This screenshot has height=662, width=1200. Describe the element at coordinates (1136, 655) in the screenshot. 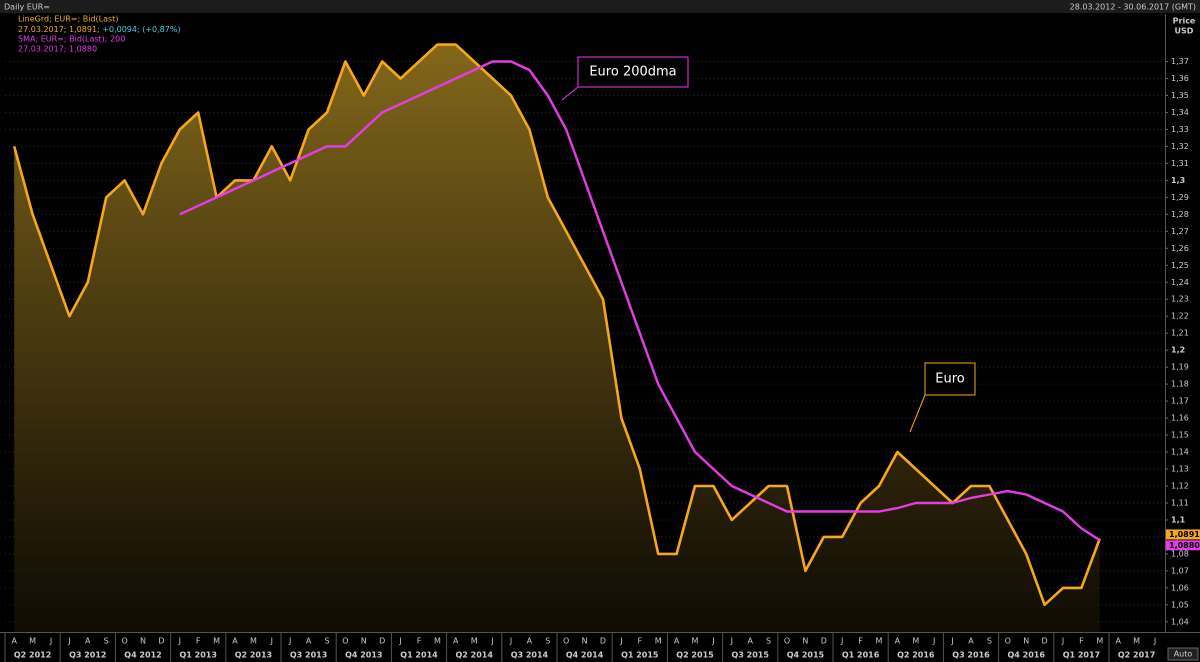

I see `x-quarter-label: Q2 2017` at that location.